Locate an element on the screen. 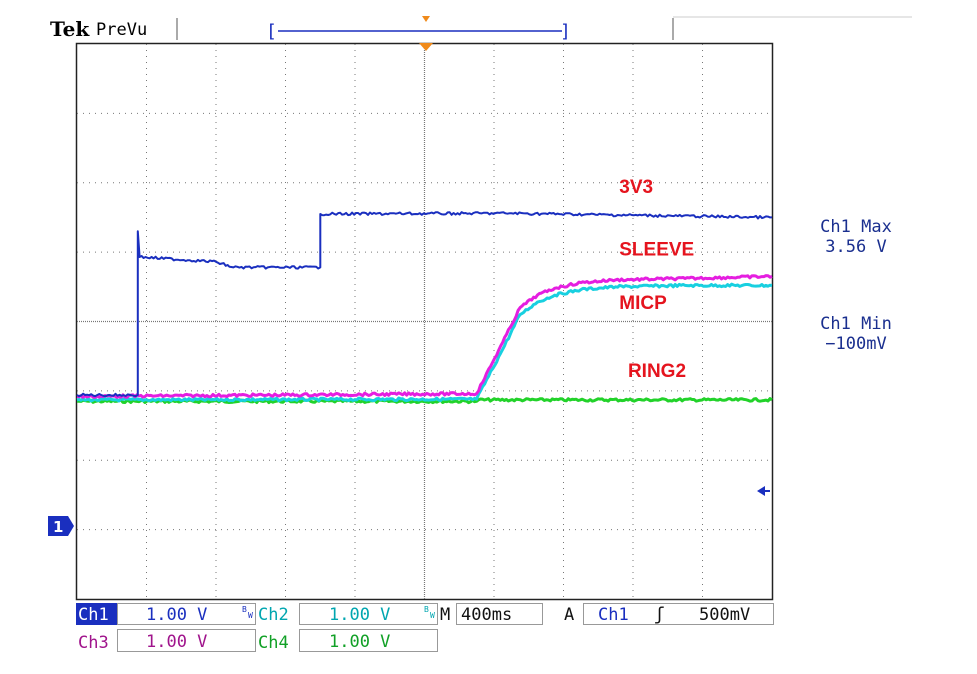 The width and height of the screenshot is (977, 674). brand-logo: Tek is located at coordinates (70, 29).